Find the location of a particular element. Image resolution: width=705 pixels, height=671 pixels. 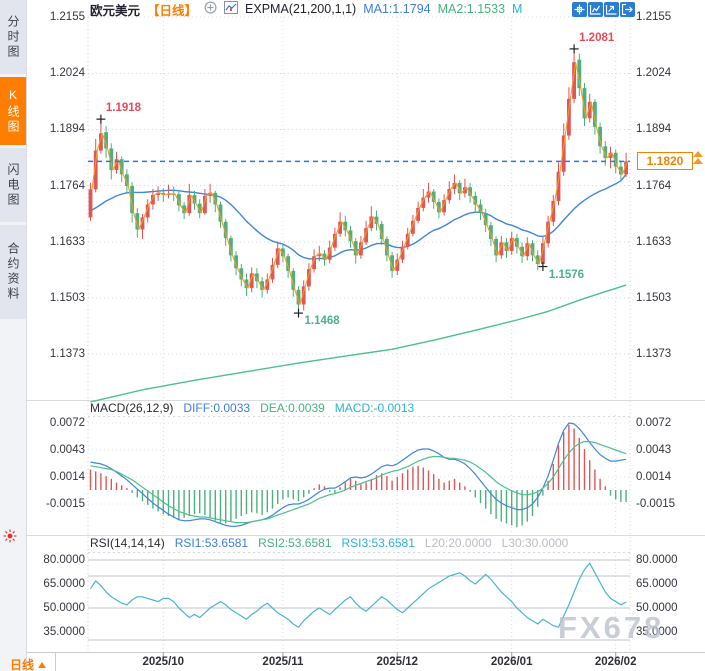

date-label: 2025/11 is located at coordinates (283, 662).